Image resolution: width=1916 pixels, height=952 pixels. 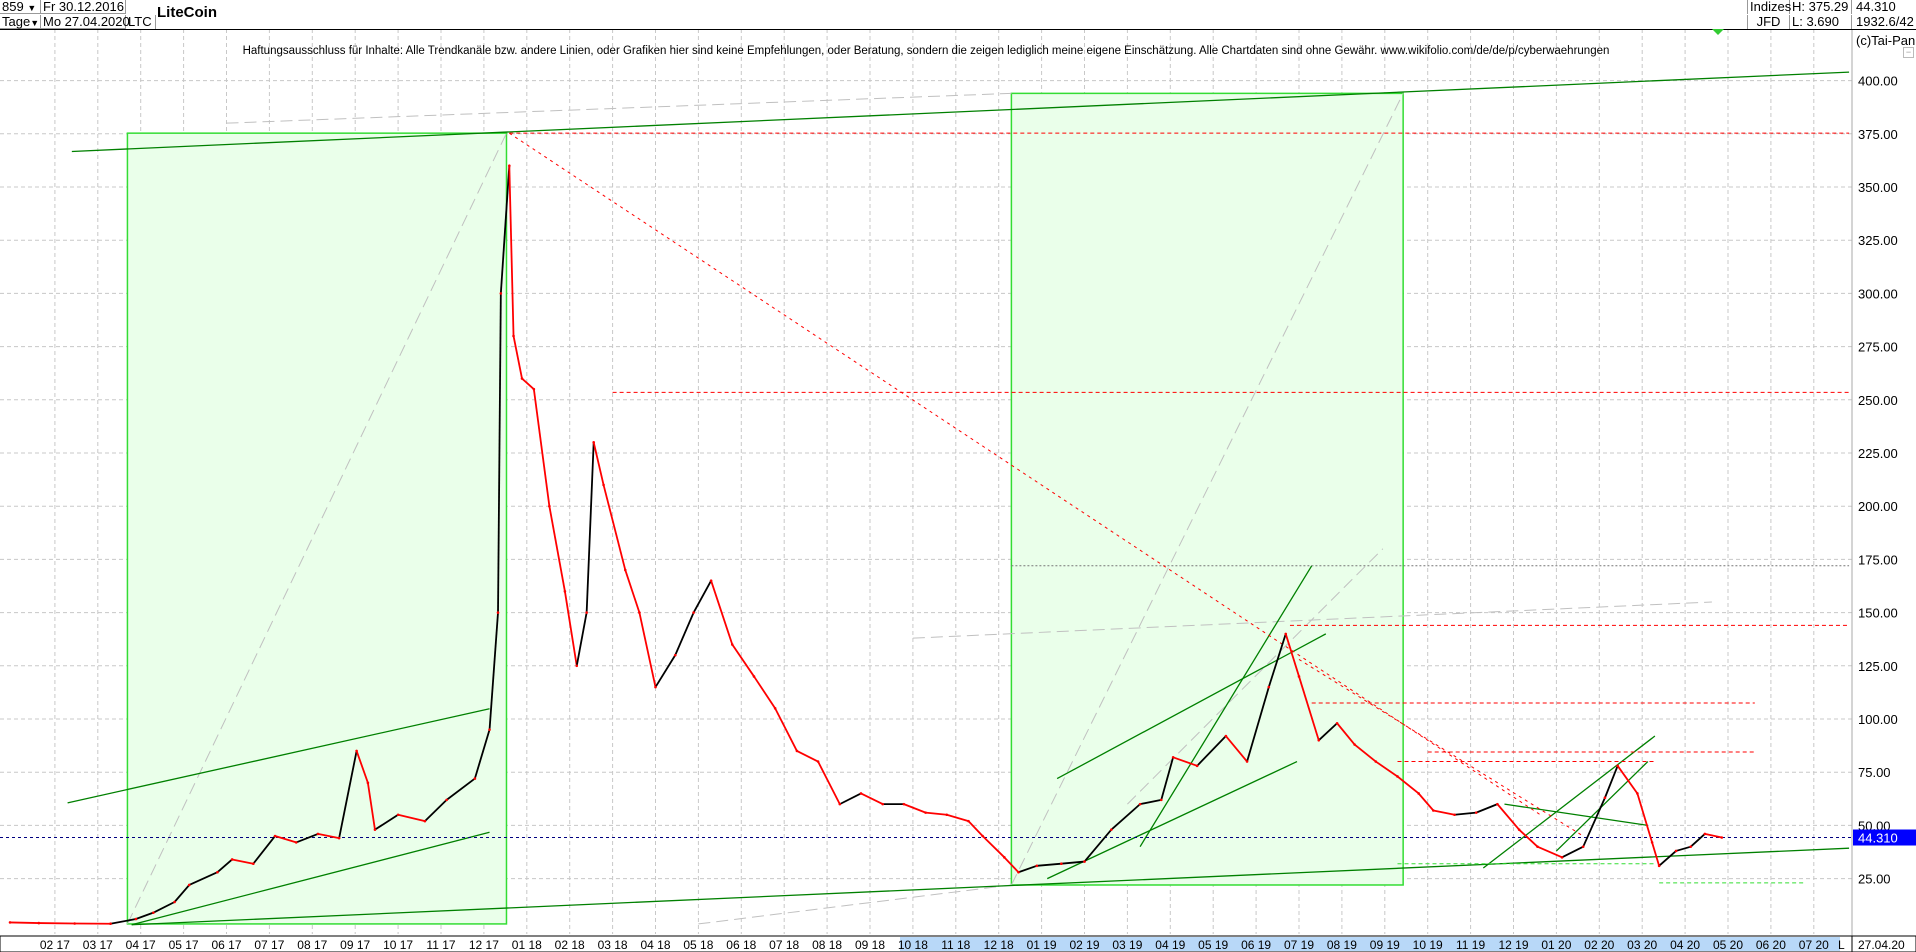 What do you see at coordinates (1428, 945) in the screenshot?
I see `x-tick-label: 10 19` at bounding box center [1428, 945].